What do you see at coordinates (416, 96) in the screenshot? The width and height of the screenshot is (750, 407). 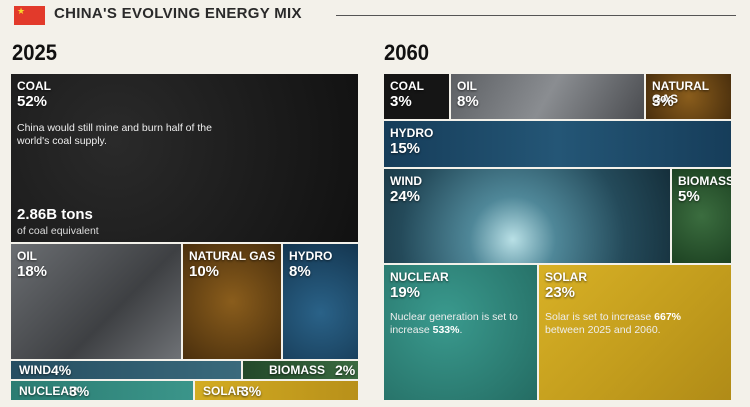 I see `tile-coal-2060: COAL 3%` at bounding box center [416, 96].